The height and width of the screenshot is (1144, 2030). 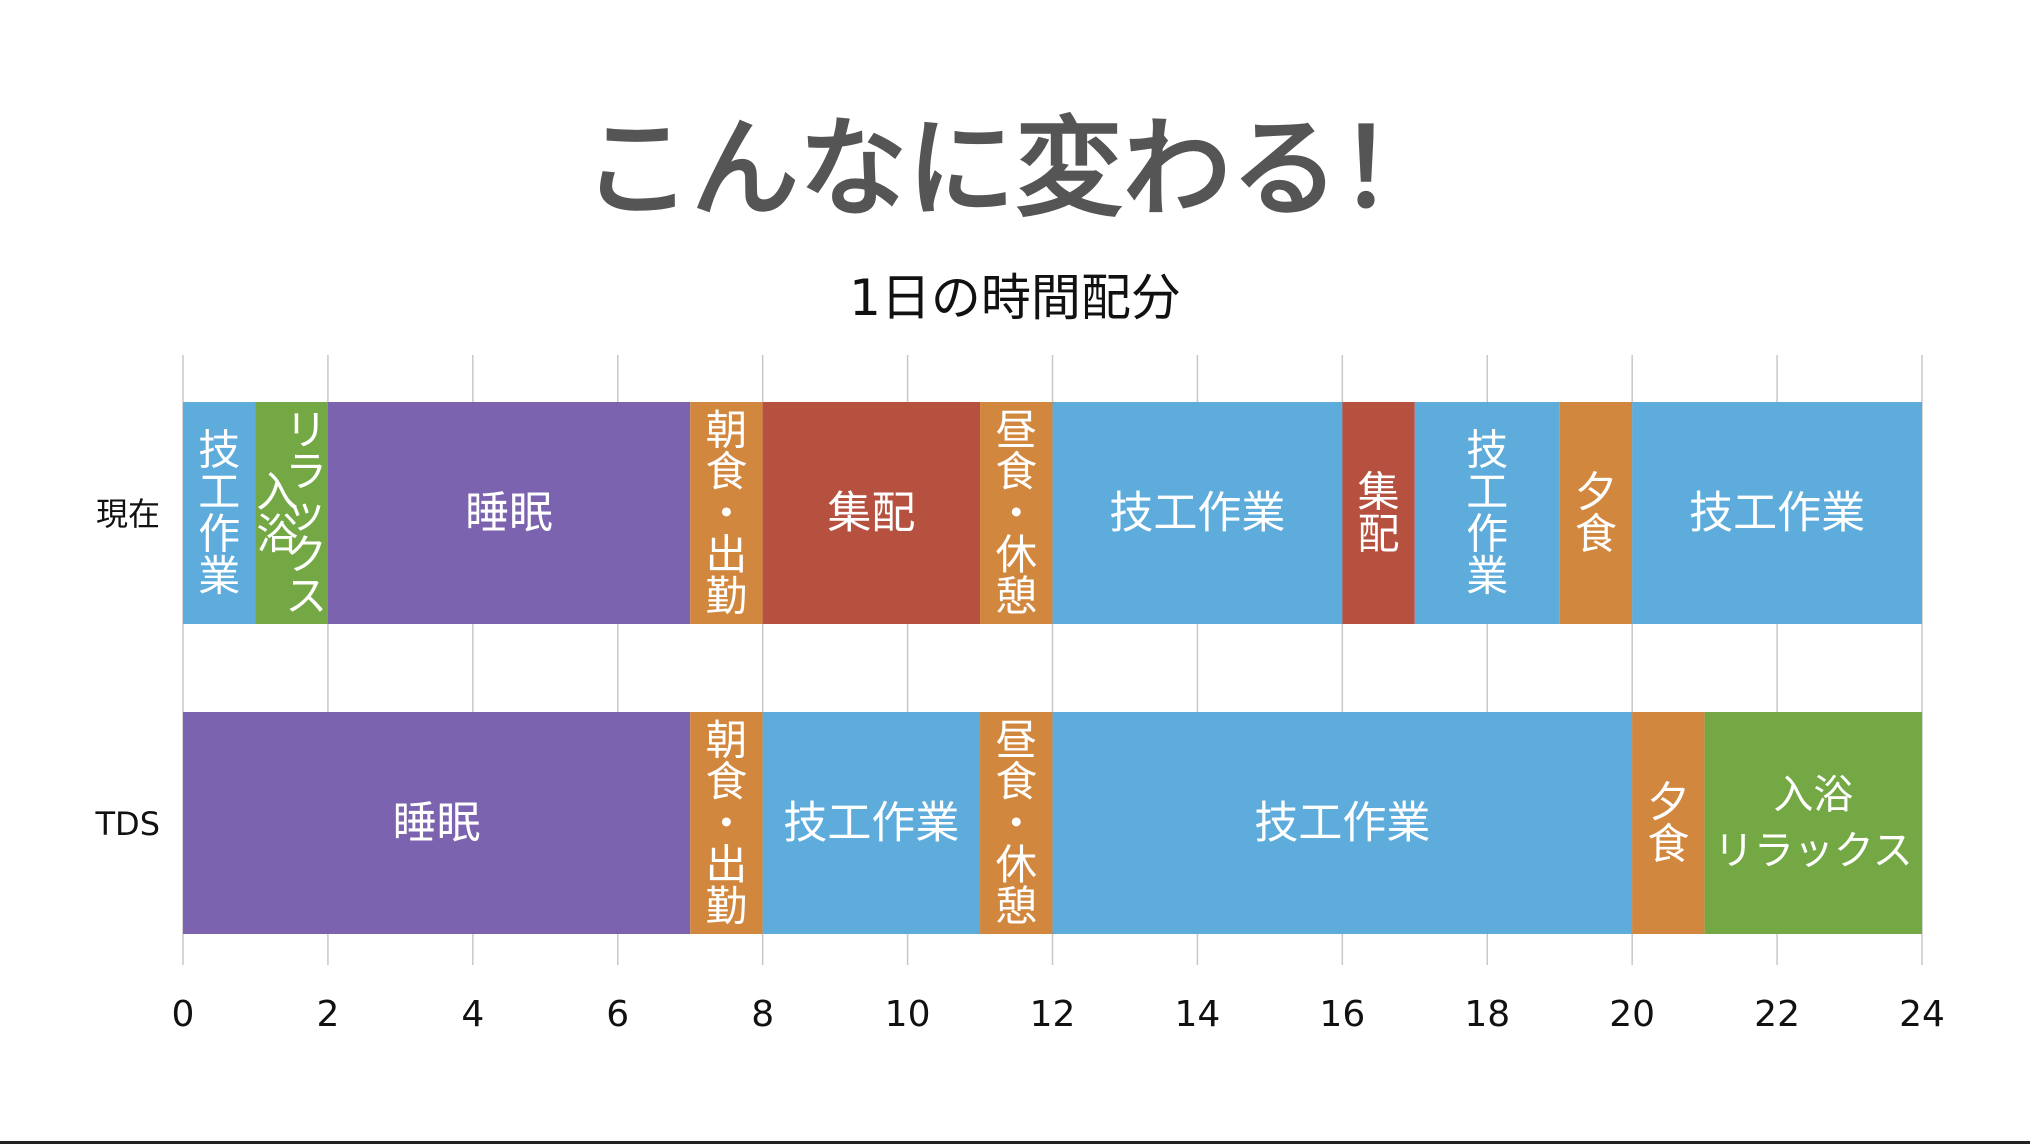 What do you see at coordinates (762, 1014) in the screenshot?
I see `x-tick-label: 8` at bounding box center [762, 1014].